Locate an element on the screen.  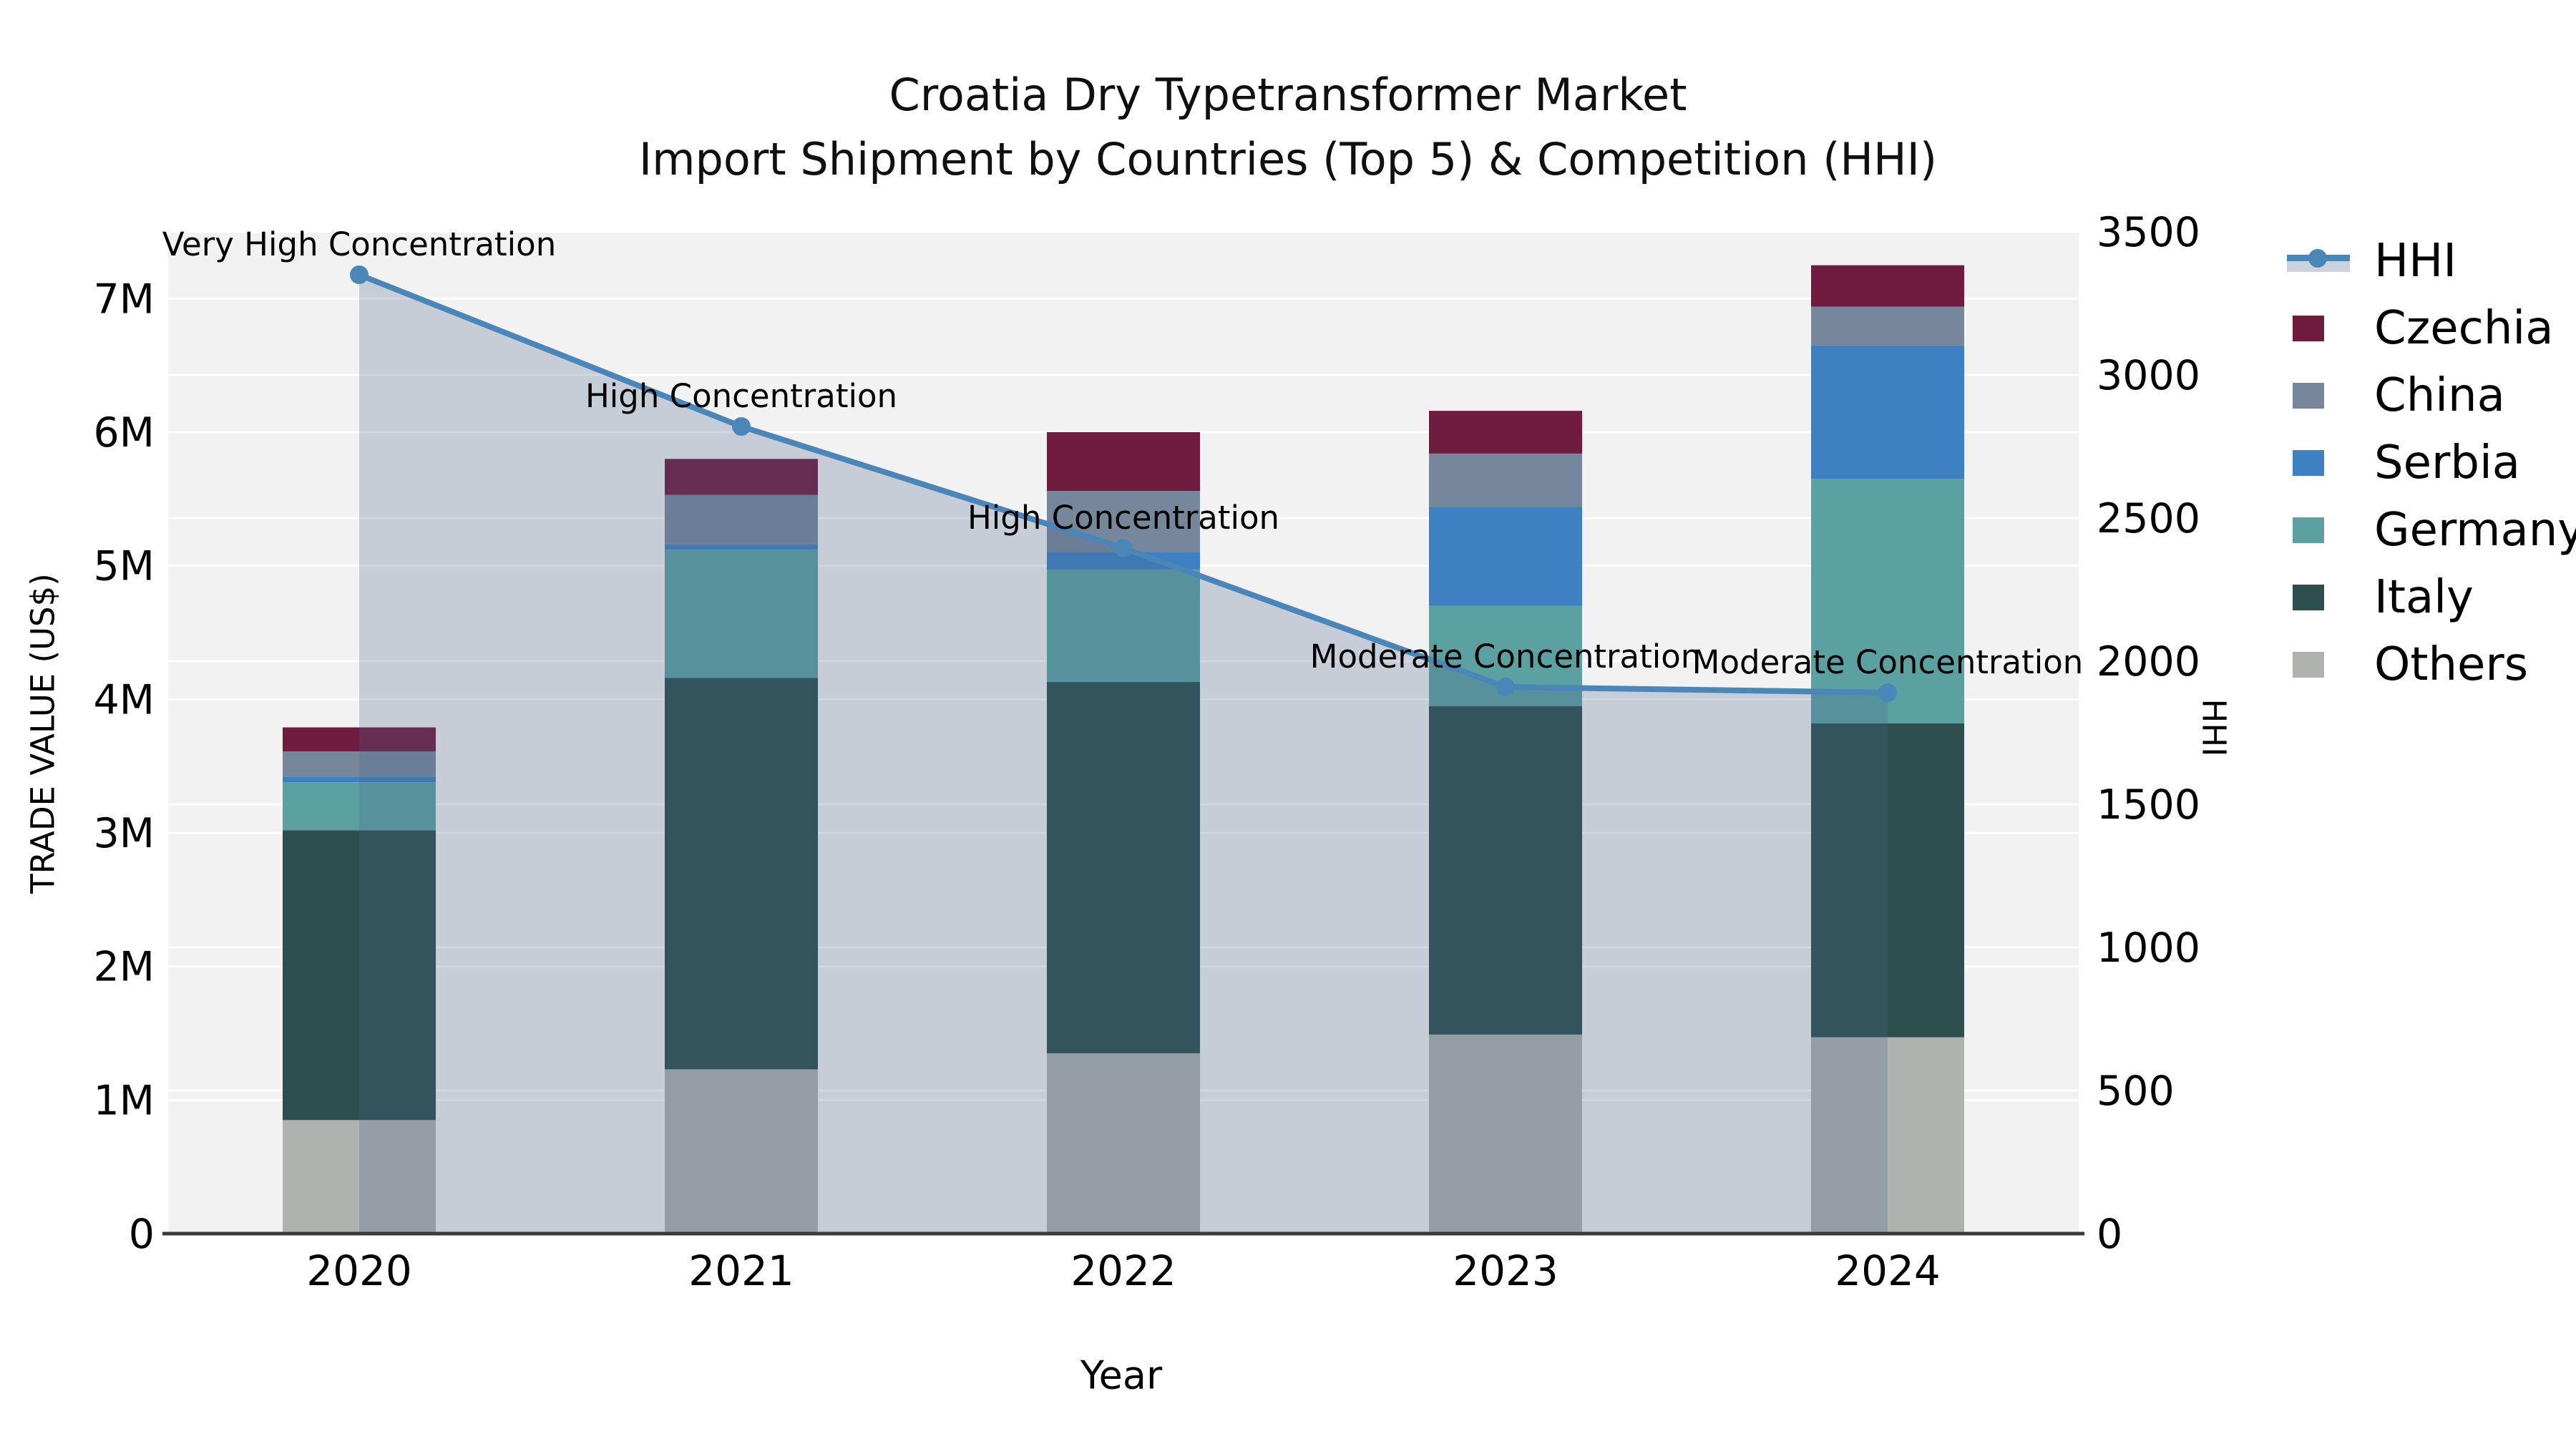
legend-label-others: Others is located at coordinates (2451, 664).